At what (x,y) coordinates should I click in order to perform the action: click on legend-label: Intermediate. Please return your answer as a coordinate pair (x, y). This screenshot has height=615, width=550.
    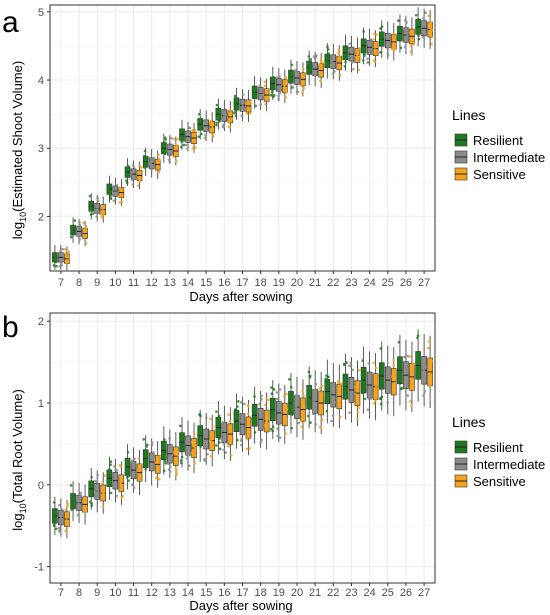
    Looking at the image, I should click on (509, 157).